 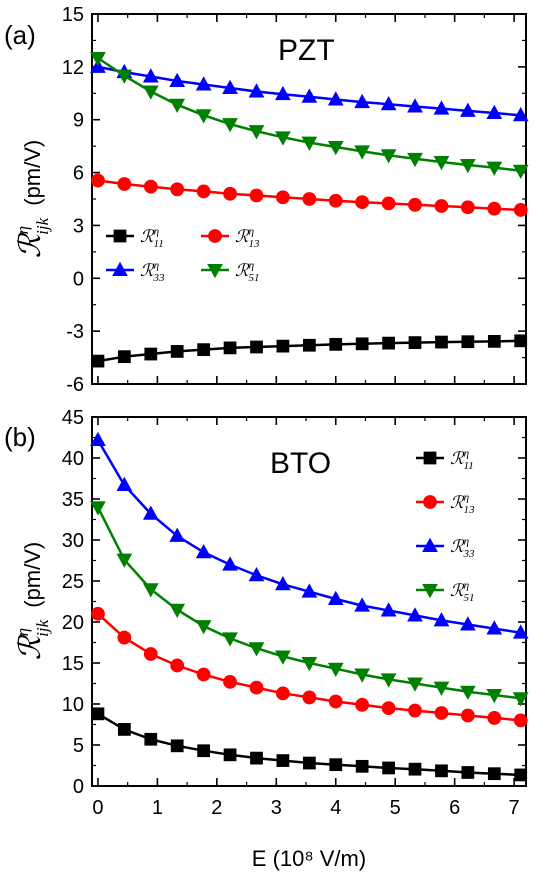 What do you see at coordinates (159, 278) in the screenshot?
I see `legend-label-a-2-sub: 33` at bounding box center [159, 278].